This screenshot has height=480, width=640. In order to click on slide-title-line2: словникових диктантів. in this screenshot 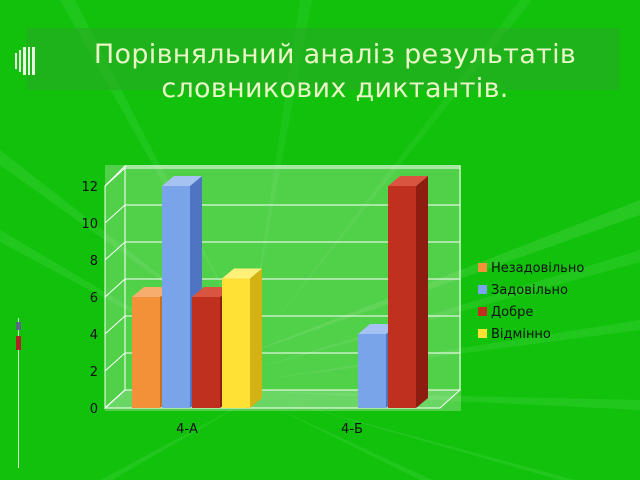, I will do `click(335, 88)`.